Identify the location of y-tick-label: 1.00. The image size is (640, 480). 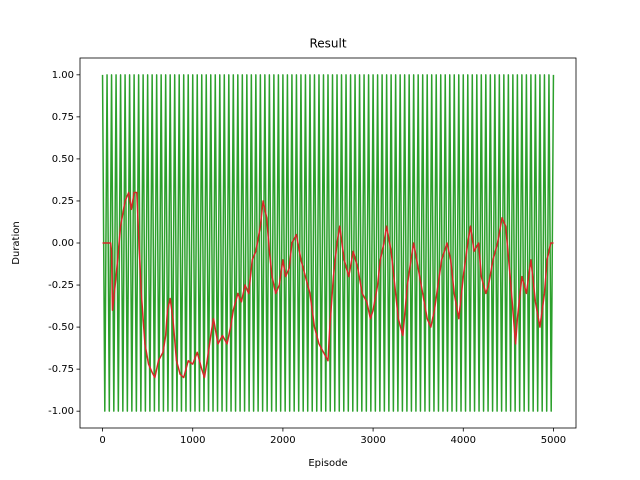
(63, 75).